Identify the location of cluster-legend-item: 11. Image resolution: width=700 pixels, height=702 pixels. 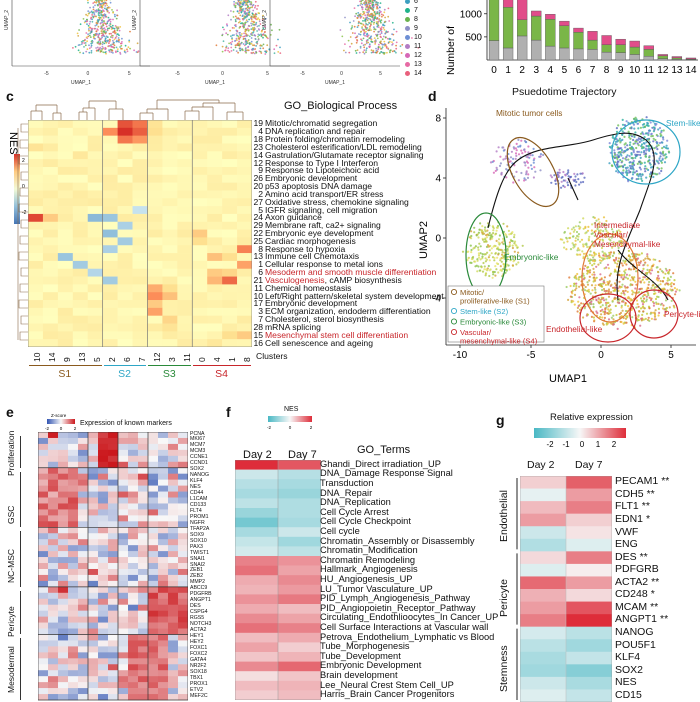
(413, 47).